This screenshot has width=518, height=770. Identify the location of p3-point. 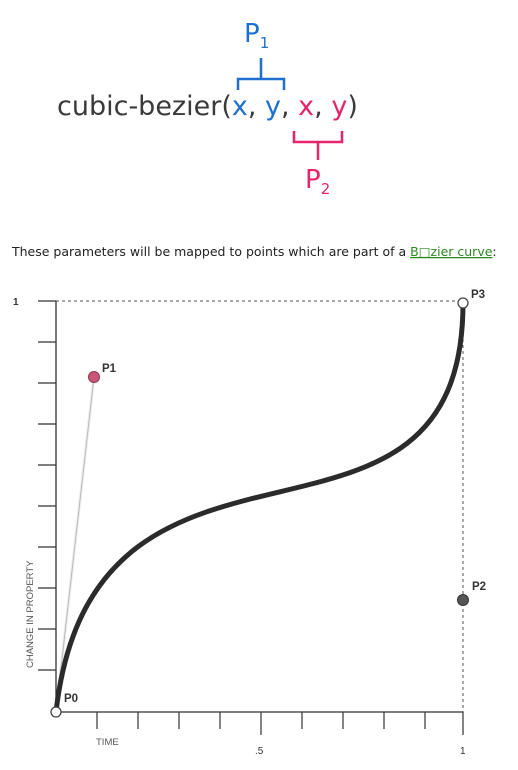
(463, 303).